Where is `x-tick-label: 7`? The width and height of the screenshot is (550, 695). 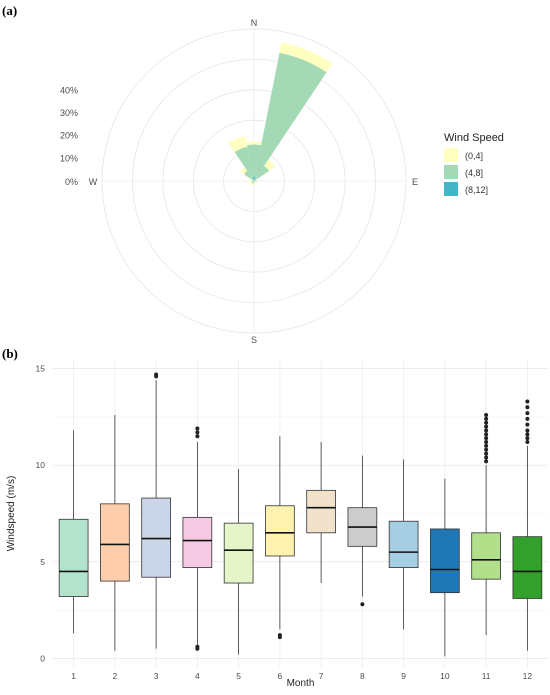 x-tick-label: 7 is located at coordinates (321, 676).